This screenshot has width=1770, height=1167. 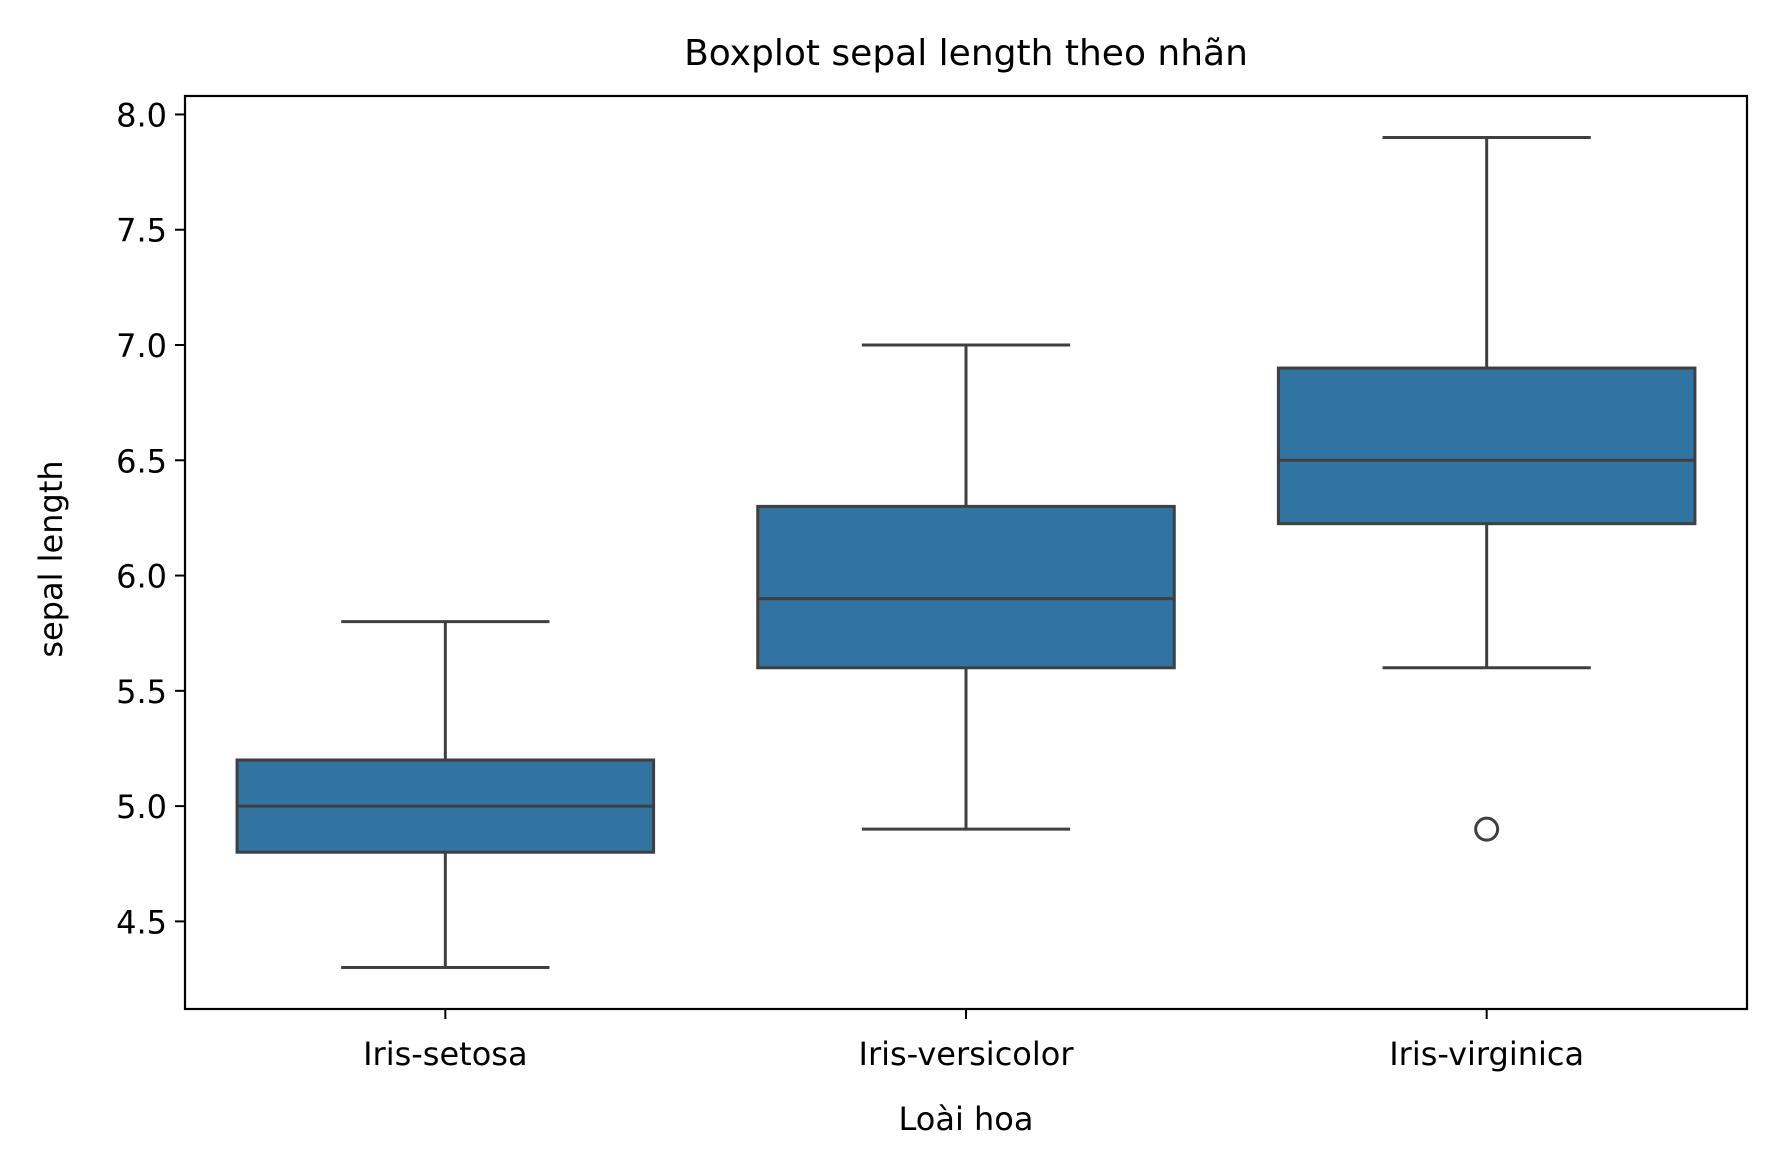 I want to click on x-tick-label: Iris-setosa, so click(x=445, y=1054).